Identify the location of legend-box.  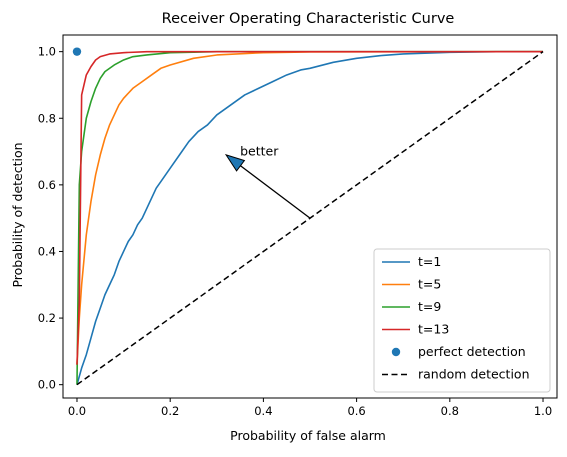
(462, 320).